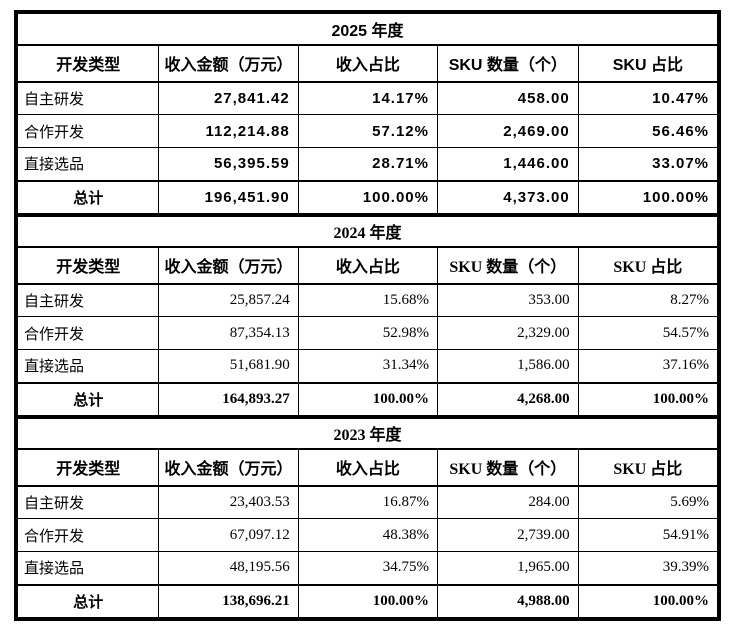  What do you see at coordinates (648, 164) in the screenshot?
I see `sku-share-cell: 33.07%` at bounding box center [648, 164].